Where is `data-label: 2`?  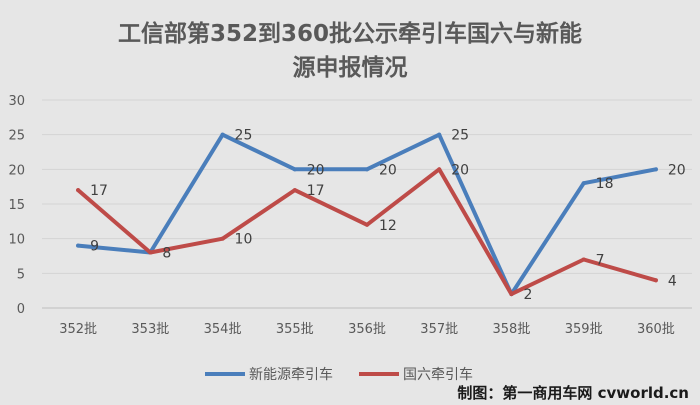 data-label: 2 is located at coordinates (527, 295).